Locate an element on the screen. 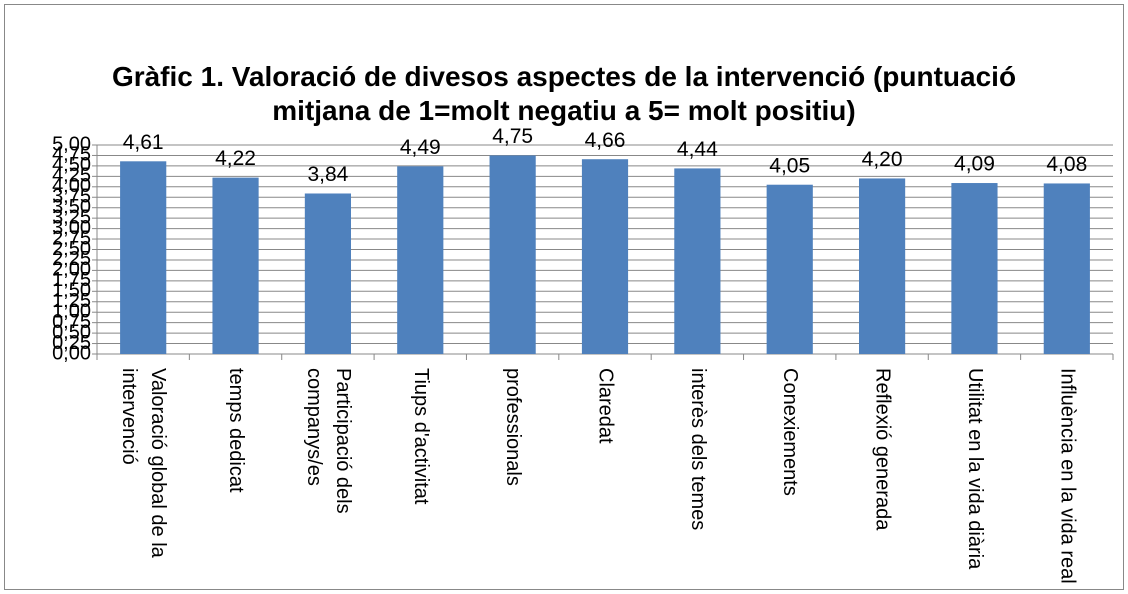 This screenshot has height=594, width=1128. x-tick-label: professionals is located at coordinates (513, 427).